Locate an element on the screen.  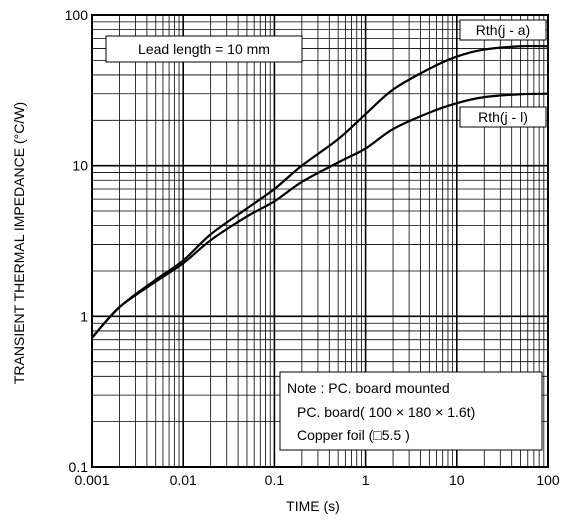
y-axis-title: TRANSIENT THERMAL IMPEDANCE (°C/W) is located at coordinates (19, 243).